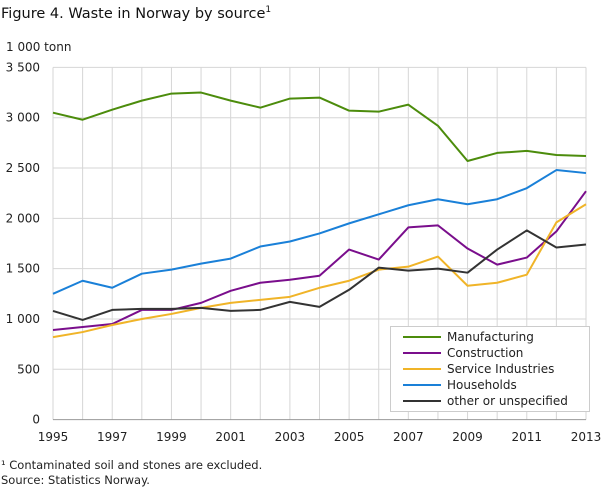  I want to click on title-text: Figure 4. Waste in Norway by source, so click(133, 13).